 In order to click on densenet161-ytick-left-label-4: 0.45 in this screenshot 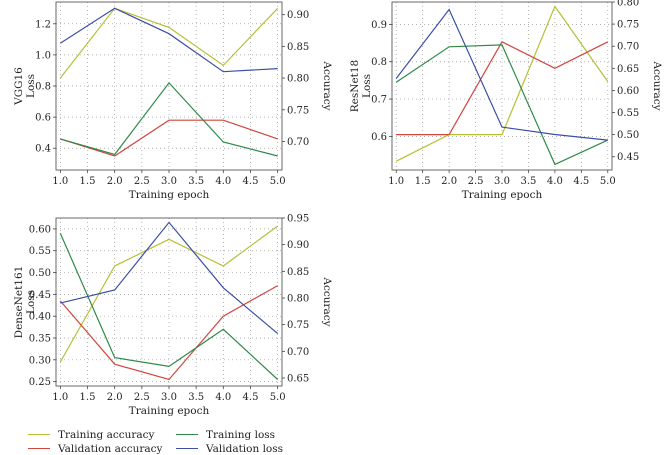, I will do `click(40, 295)`.